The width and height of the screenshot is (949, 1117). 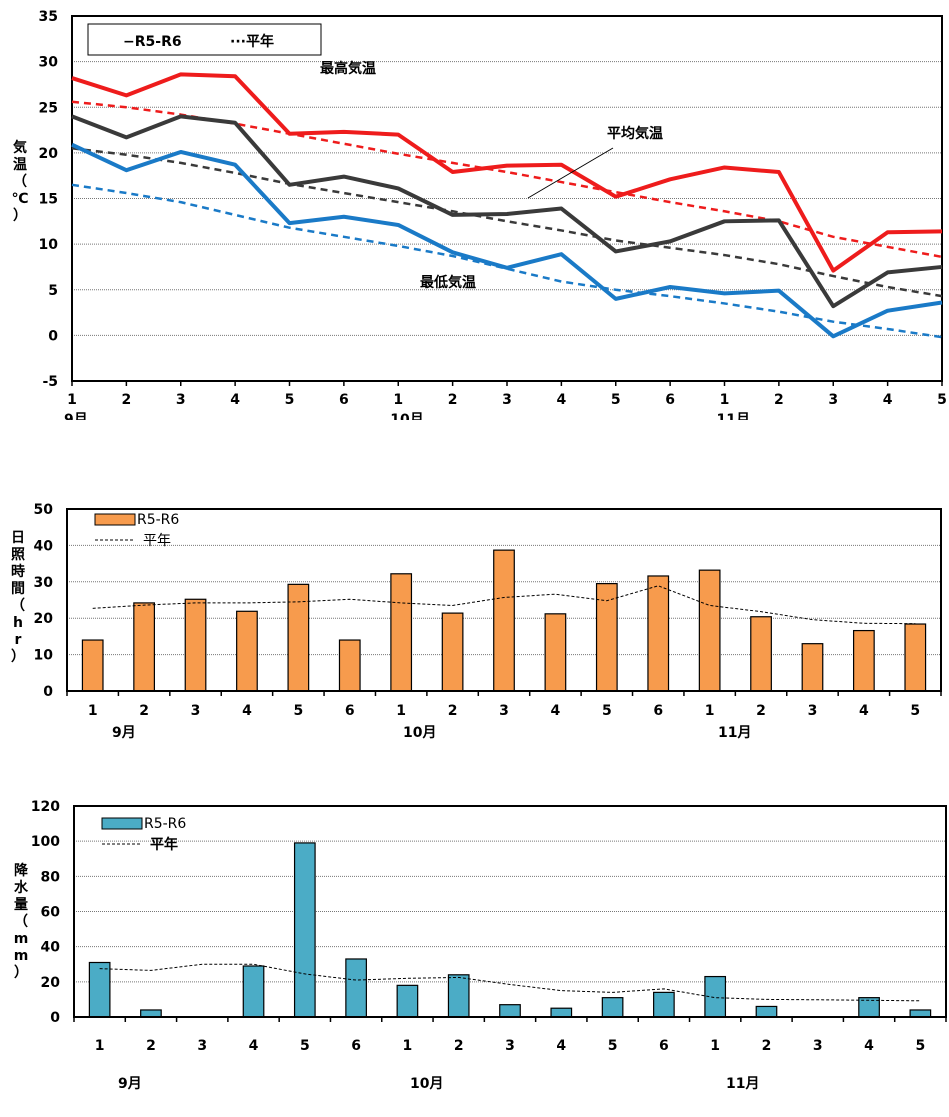 What do you see at coordinates (51, 948) in the screenshot?
I see `y-tick-label: 40` at bounding box center [51, 948].